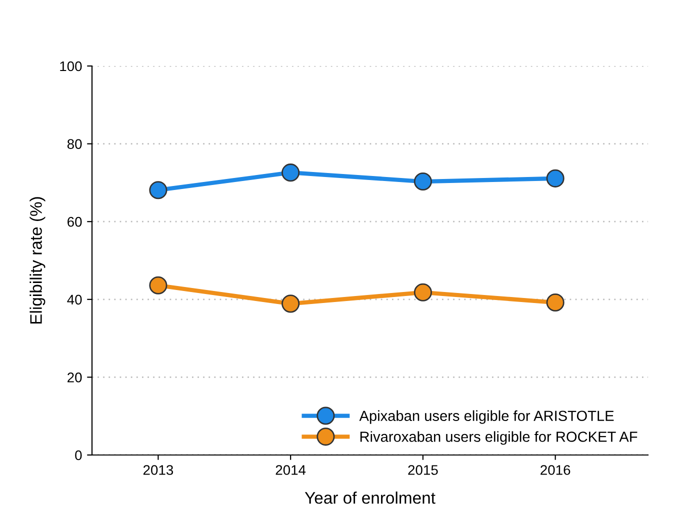 This screenshot has width=679, height=525. What do you see at coordinates (71, 66) in the screenshot?
I see `y-tick-label: 100` at bounding box center [71, 66].